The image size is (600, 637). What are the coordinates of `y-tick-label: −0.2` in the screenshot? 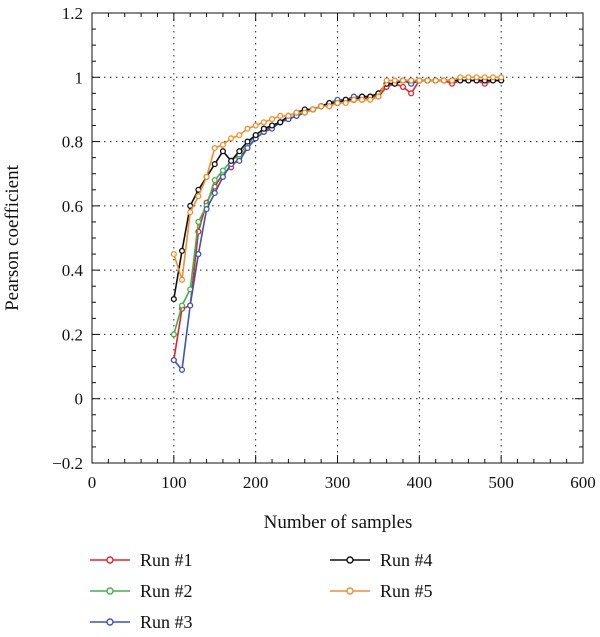 It's located at (67, 463).